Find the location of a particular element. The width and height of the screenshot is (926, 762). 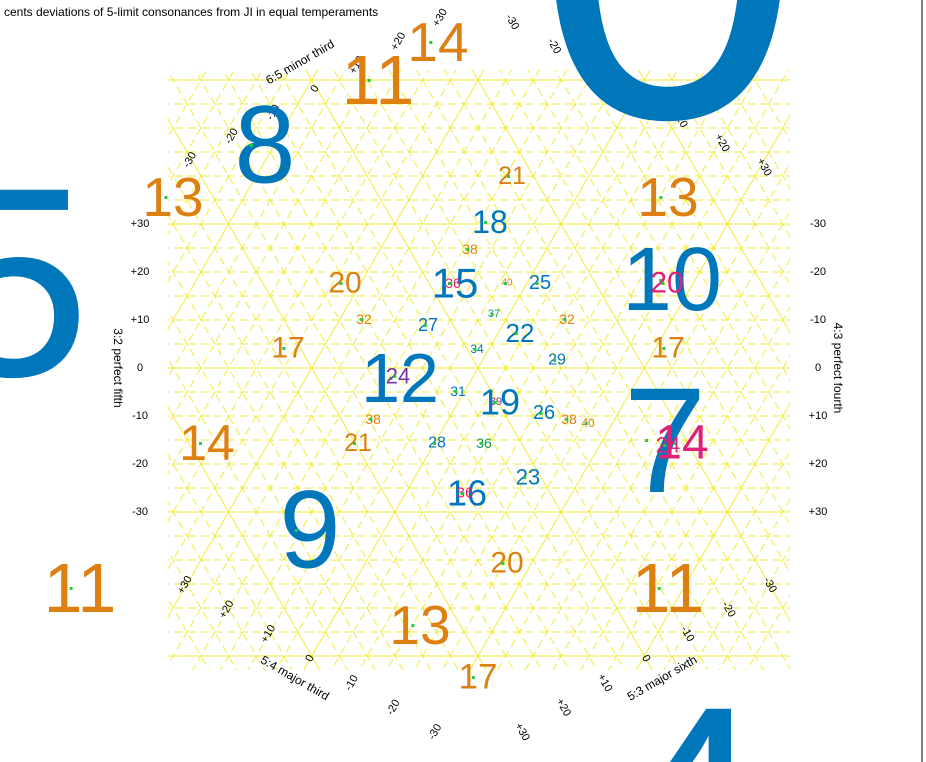

temperament-label: 0 is located at coordinates (668, 109).